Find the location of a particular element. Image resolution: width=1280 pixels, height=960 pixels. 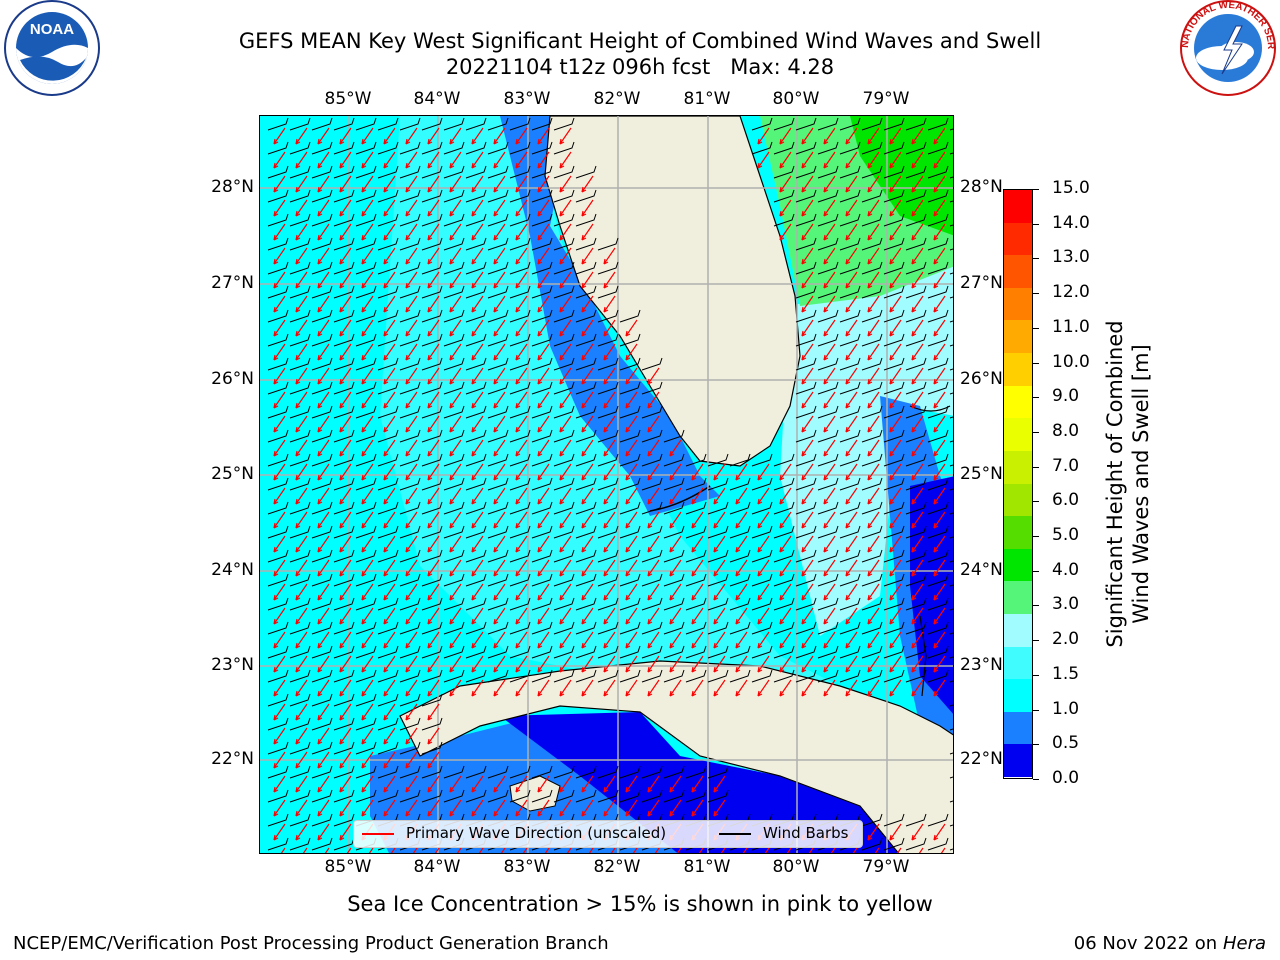

colorbar-cell is located at coordinates (1018, 761).